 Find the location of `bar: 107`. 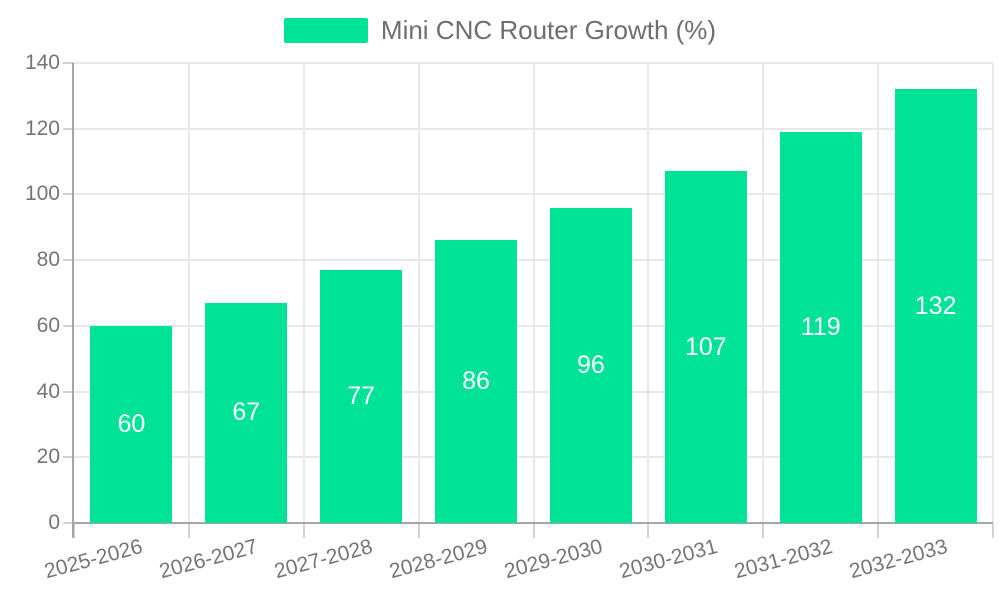

bar: 107 is located at coordinates (705, 347).